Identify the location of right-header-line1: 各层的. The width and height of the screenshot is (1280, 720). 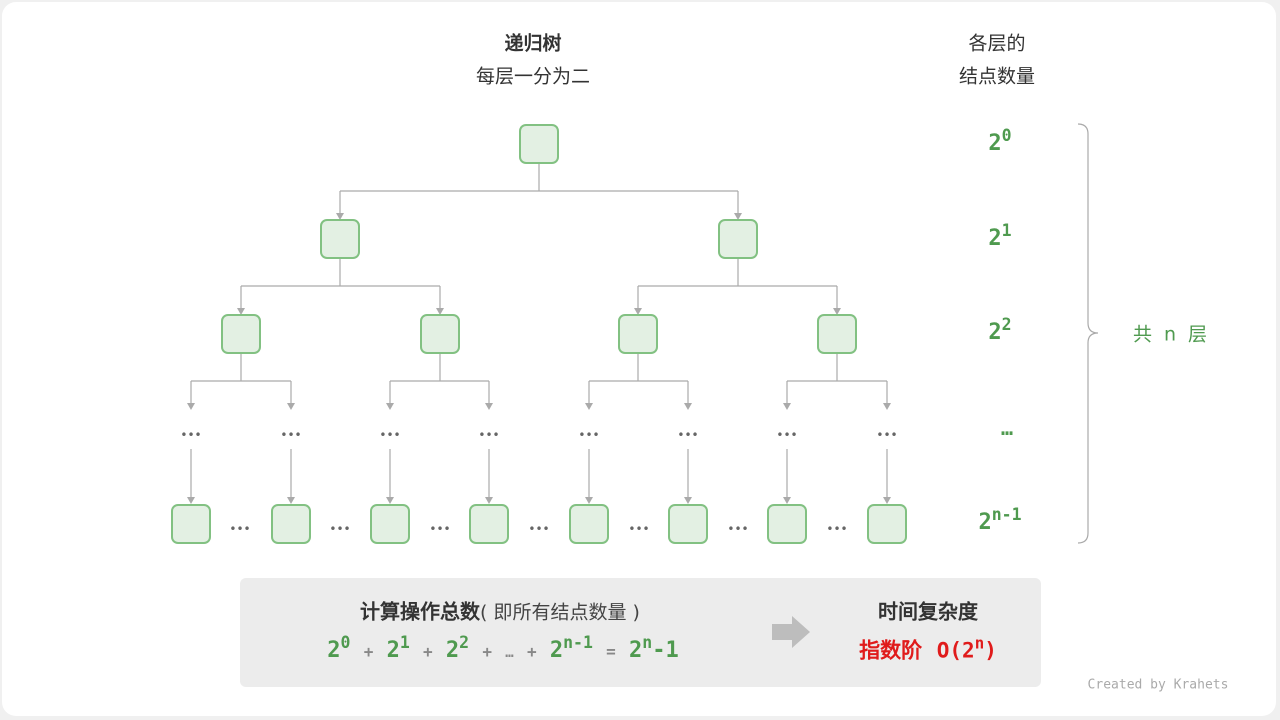
(997, 43).